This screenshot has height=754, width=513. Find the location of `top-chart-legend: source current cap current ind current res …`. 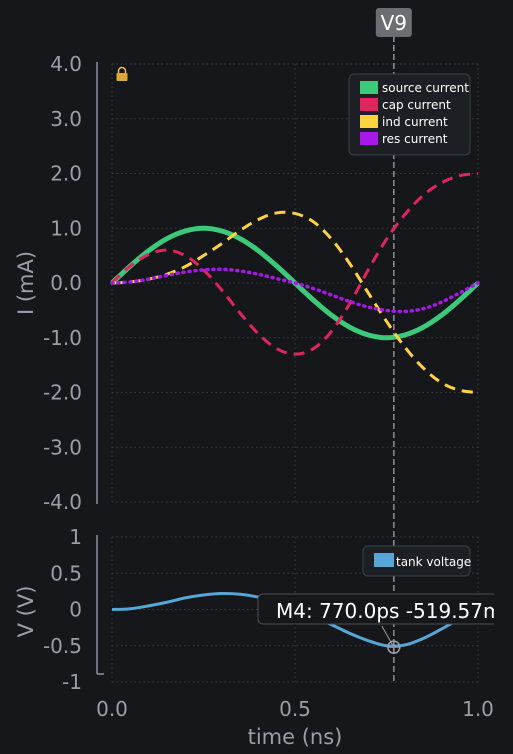

top-chart-legend: source current cap current ind current res … is located at coordinates (409, 114).